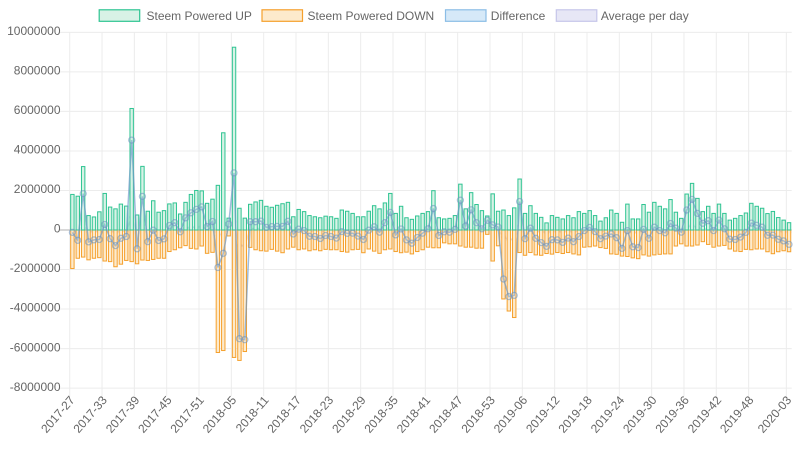 The image size is (798, 455). I want to click on svg-text: Steem Powered UP, so click(199, 16).